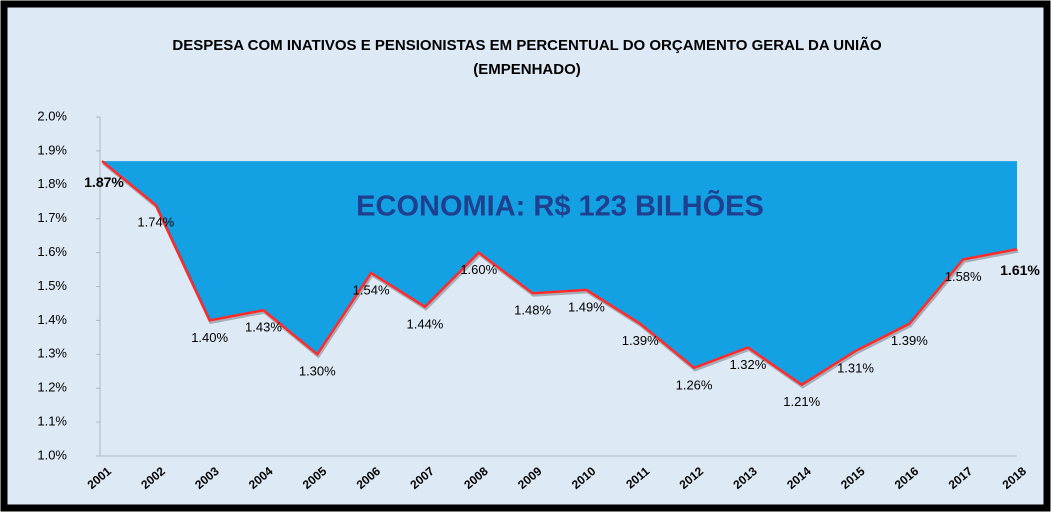 The width and height of the screenshot is (1051, 512). What do you see at coordinates (532, 310) in the screenshot?
I see `data-label: 1.48%` at bounding box center [532, 310].